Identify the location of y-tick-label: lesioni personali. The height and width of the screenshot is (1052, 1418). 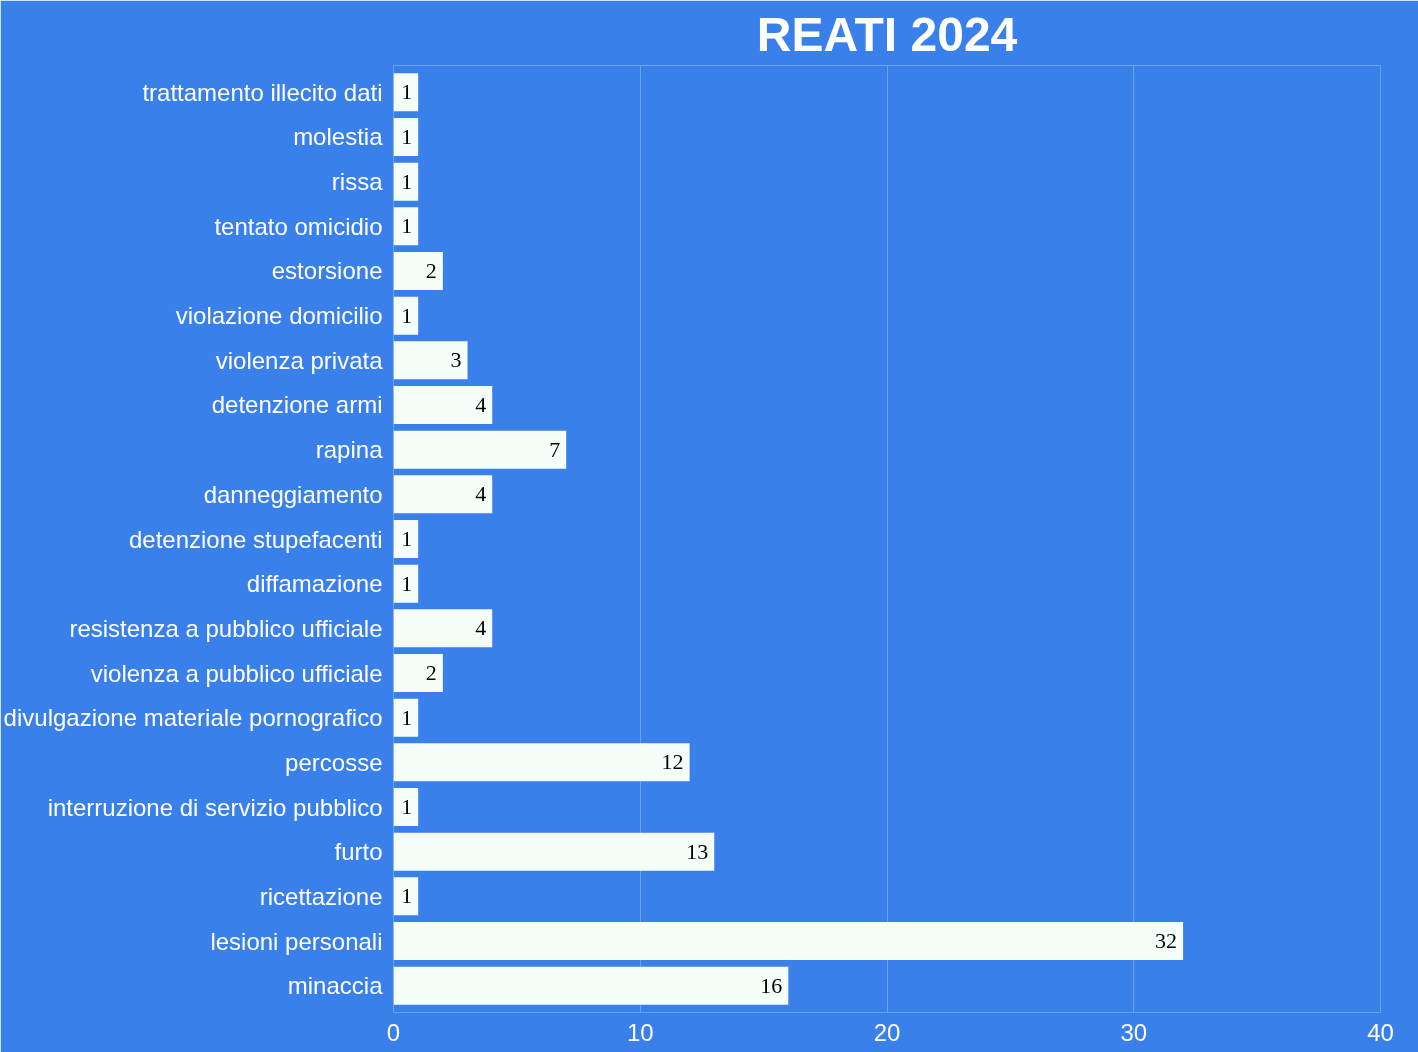
(296, 941).